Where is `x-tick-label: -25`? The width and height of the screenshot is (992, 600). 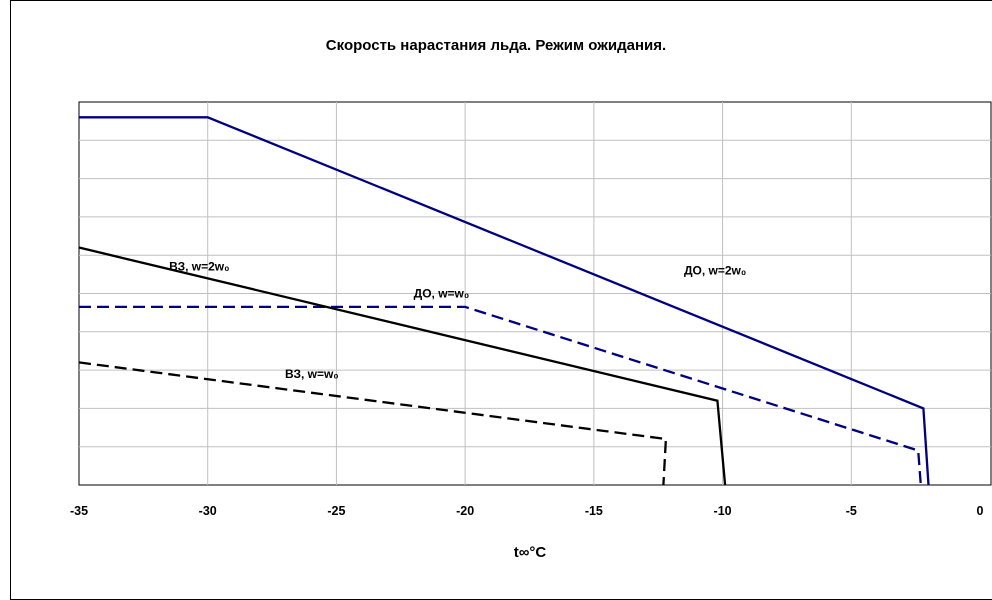 x-tick-label: -25 is located at coordinates (336, 511).